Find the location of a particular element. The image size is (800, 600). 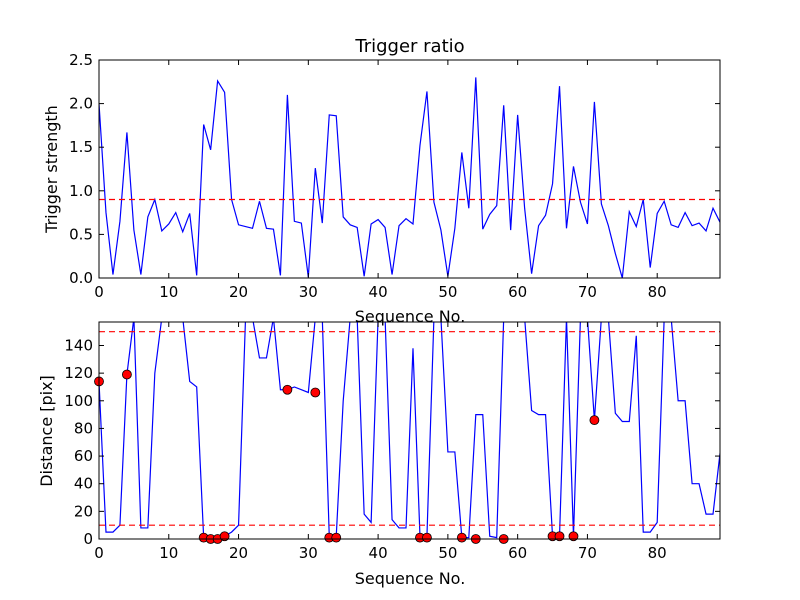

top-xtick-label: 20 is located at coordinates (238, 292).